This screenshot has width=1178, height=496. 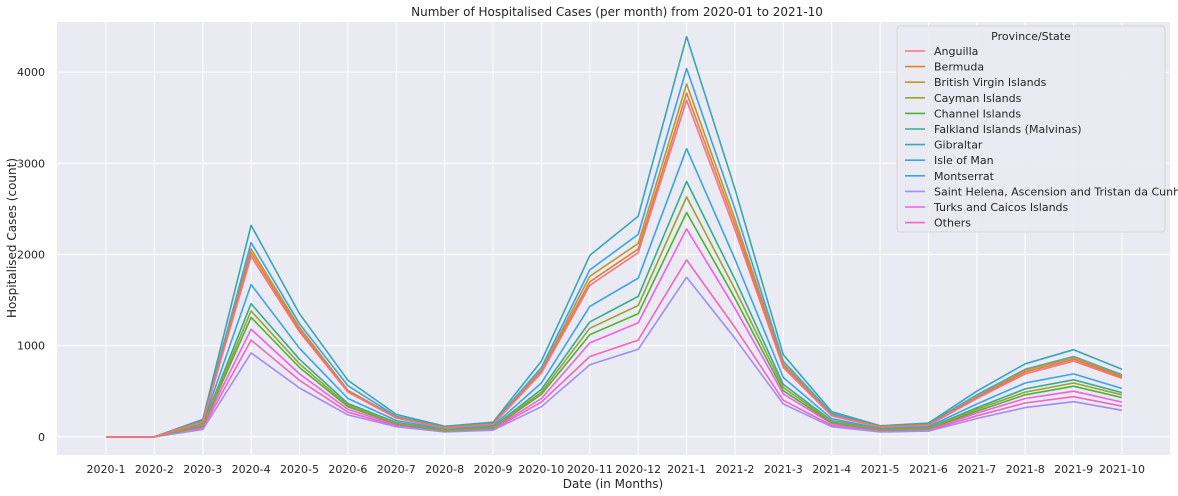 I want to click on legend-item: Anguilla, so click(x=941, y=51).